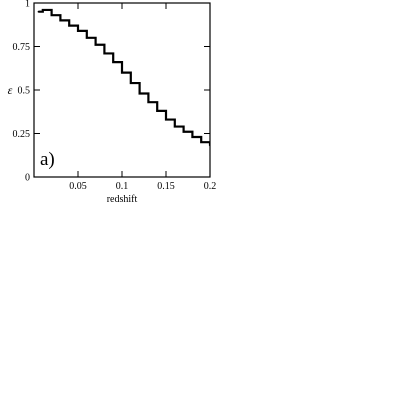 The width and height of the screenshot is (416, 417). I want to click on x-tick-label: 1.5, so click(406, 186).